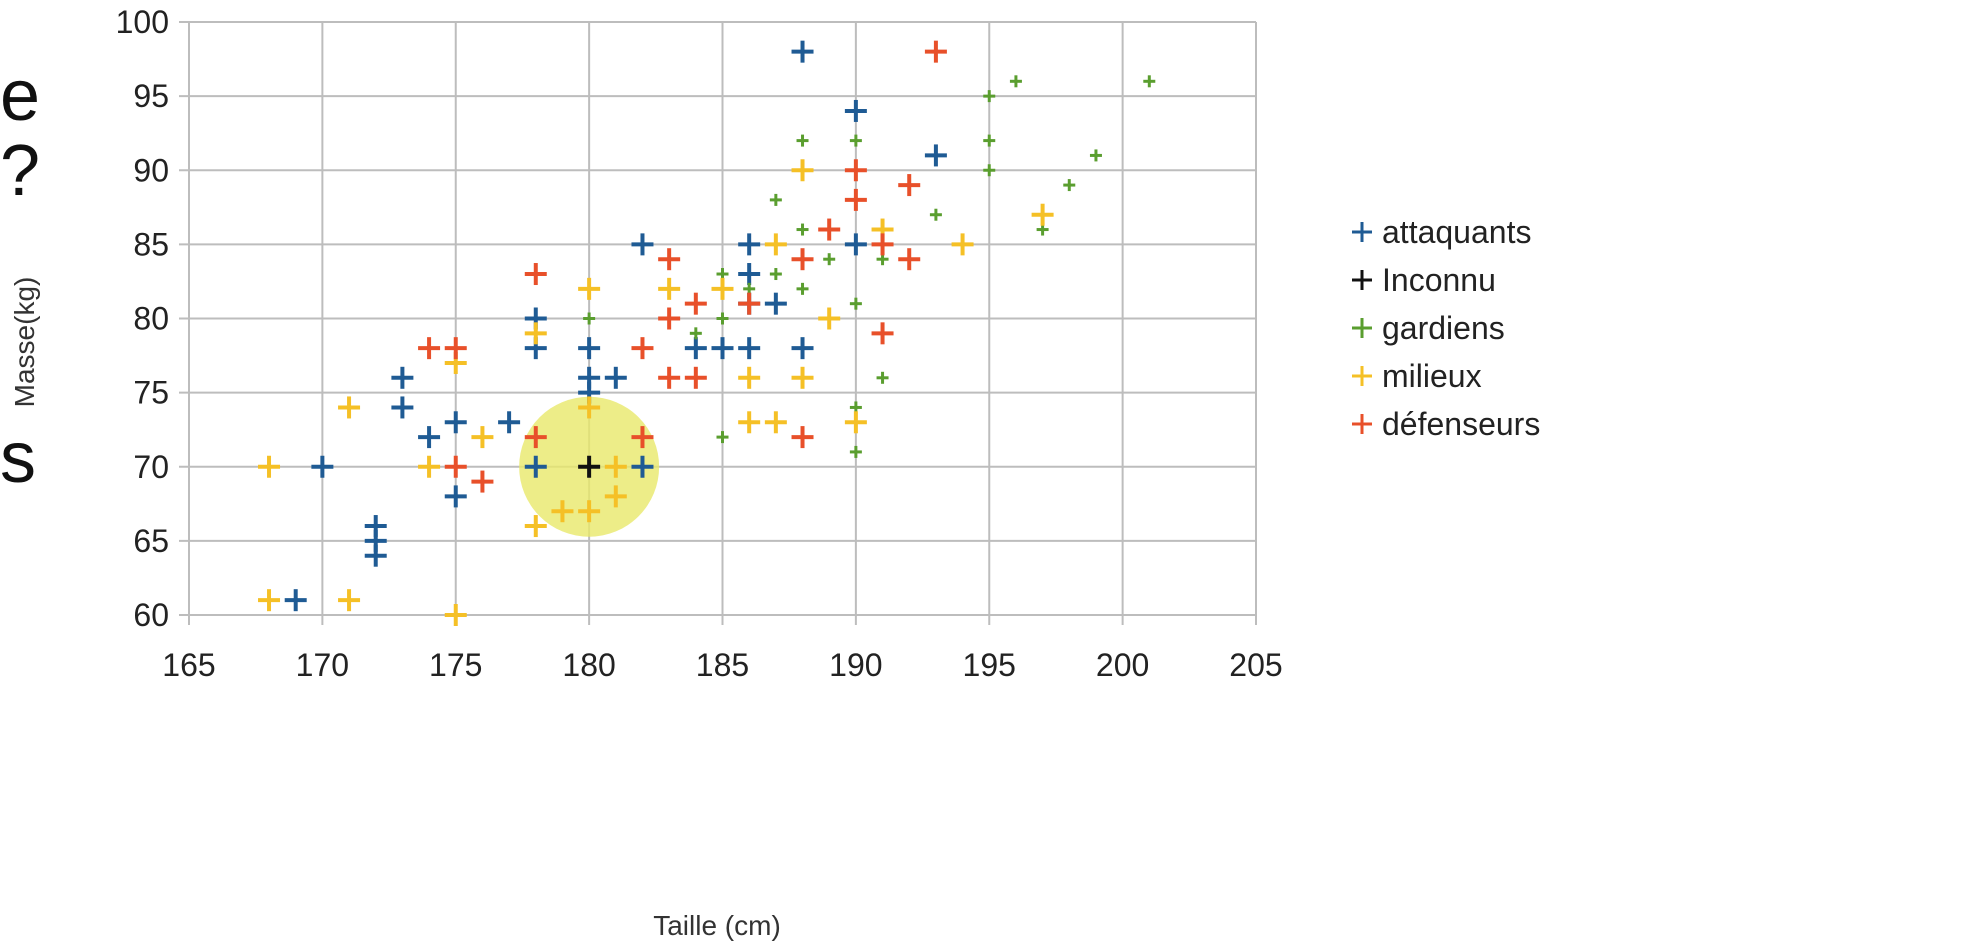 This screenshot has width=1986, height=945. What do you see at coordinates (717, 925) in the screenshot?
I see `x-axis-title: Taille (cm)` at bounding box center [717, 925].